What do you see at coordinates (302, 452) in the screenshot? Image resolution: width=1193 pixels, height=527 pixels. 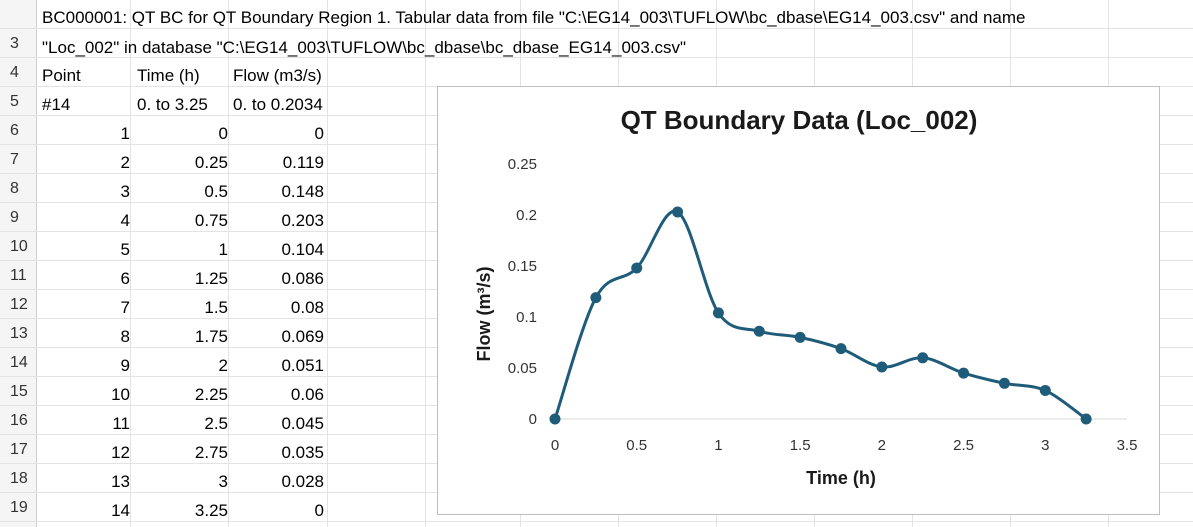 I see `flow-cell: 0.035` at bounding box center [302, 452].